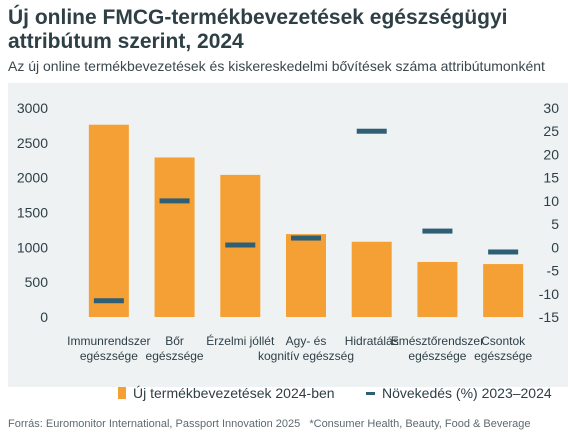 The width and height of the screenshot is (578, 442). I want to click on x-tick-label: Érzelmi jóllét, so click(240, 340).